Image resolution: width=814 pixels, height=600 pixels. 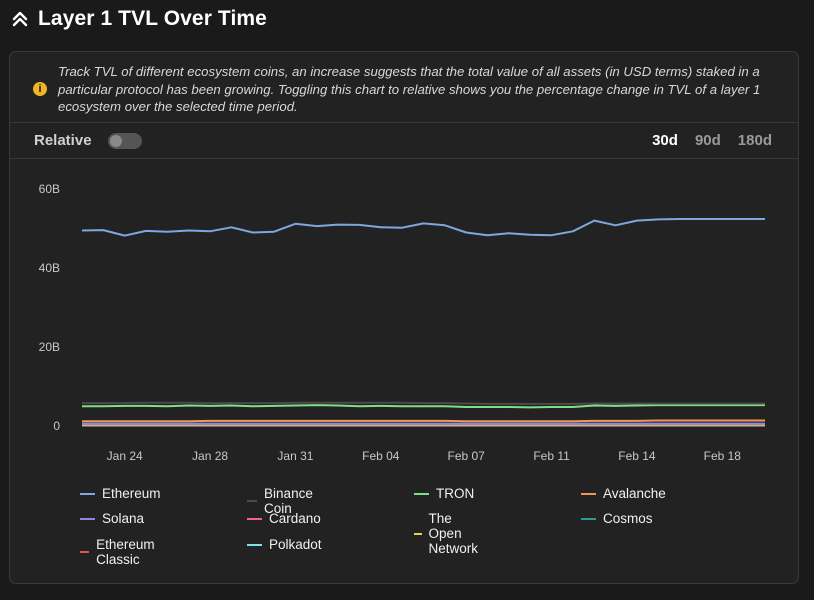 I want to click on y-tick-label: 20B, so click(x=49, y=347).